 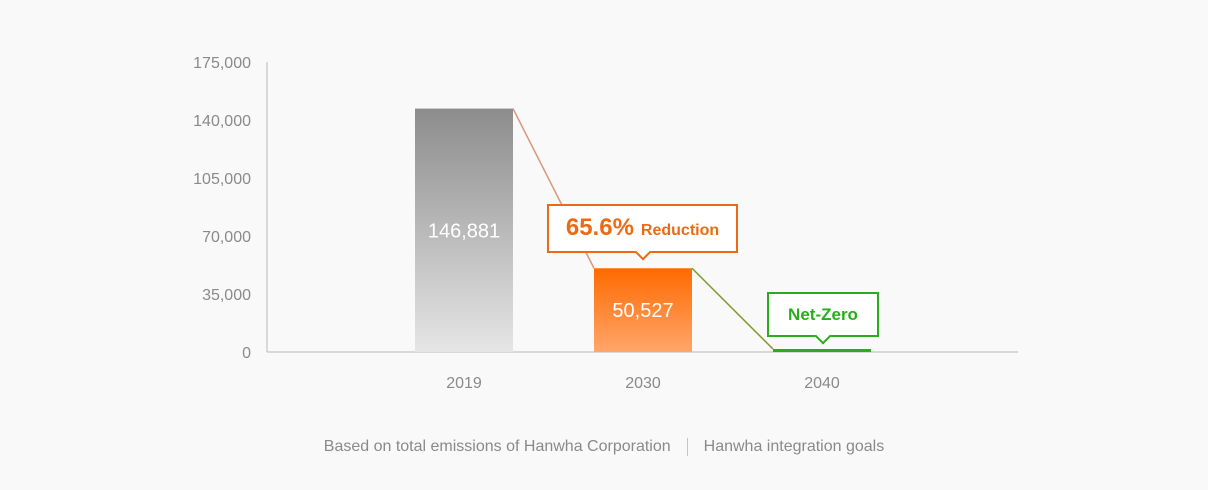 I want to click on net-zero-callout: Net-Zero, so click(x=823, y=314).